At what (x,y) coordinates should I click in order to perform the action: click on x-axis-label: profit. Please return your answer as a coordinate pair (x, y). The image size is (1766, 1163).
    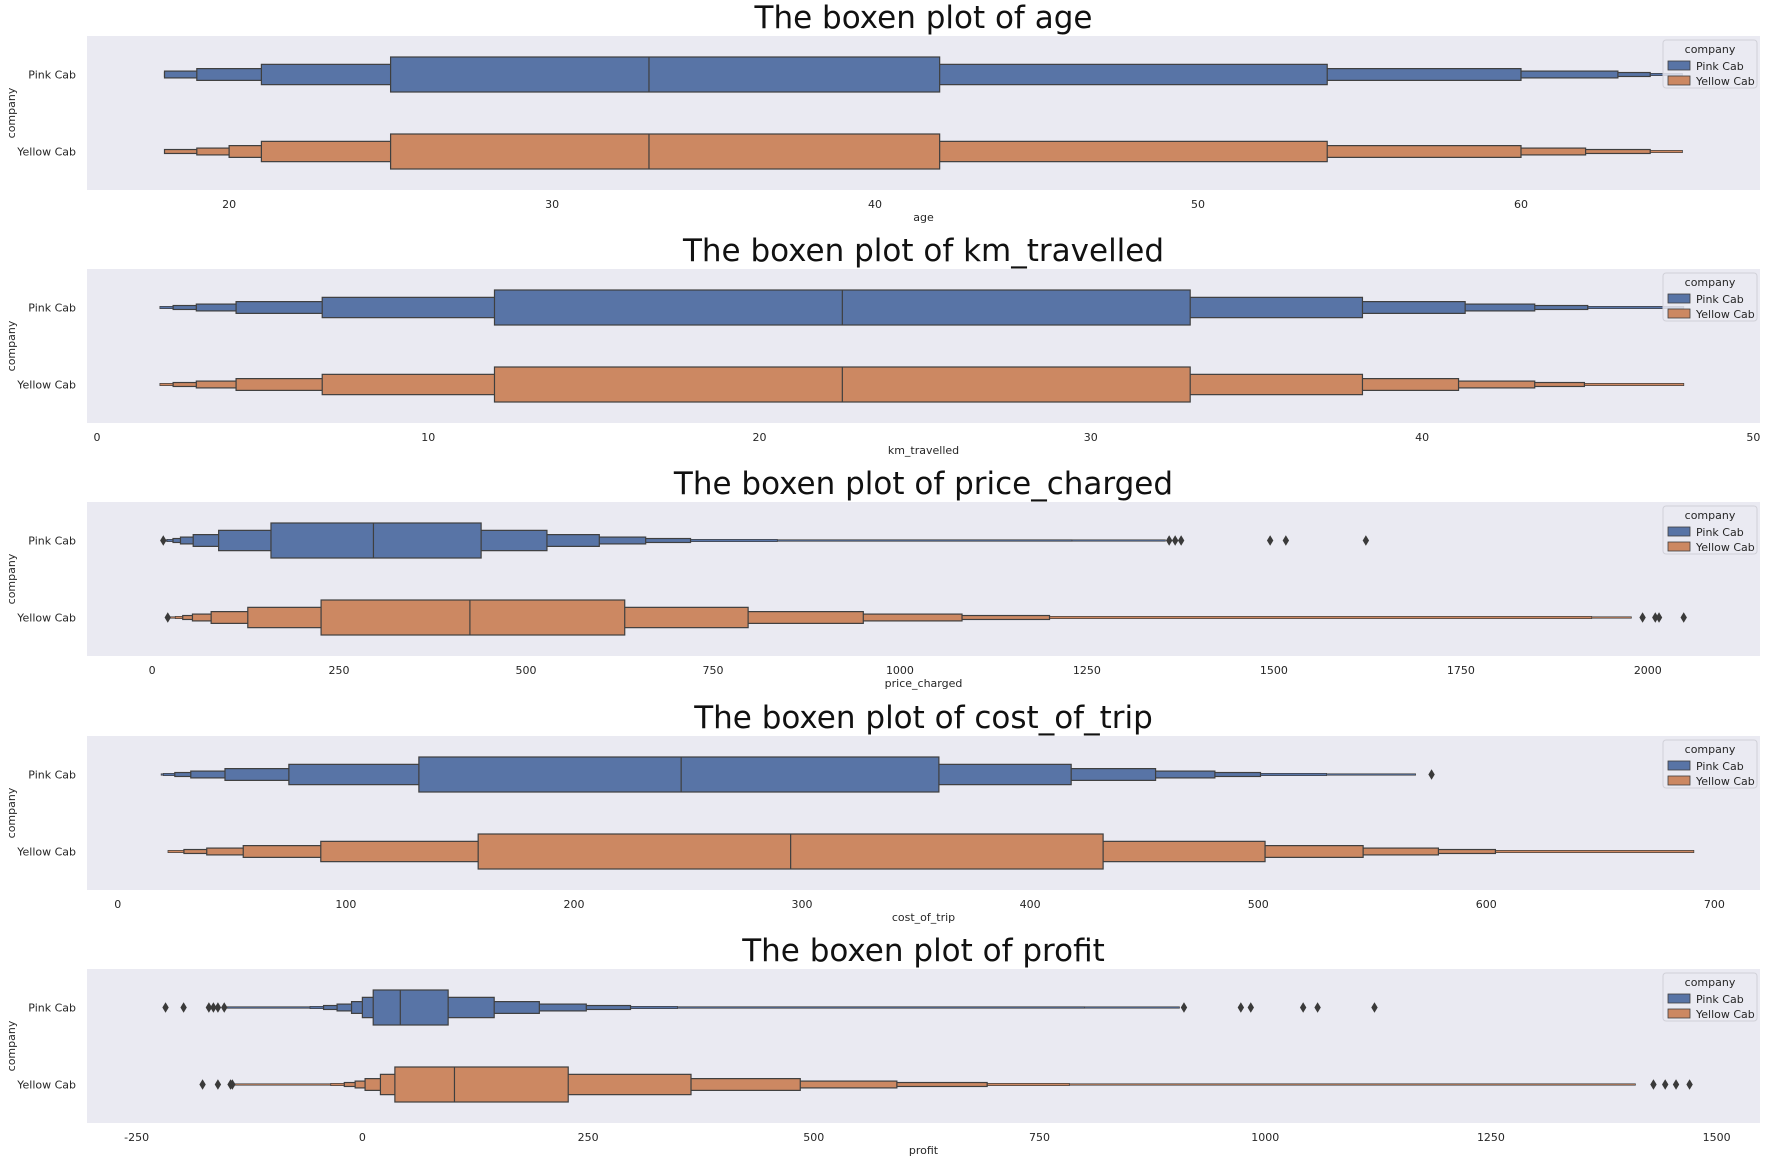
    Looking at the image, I should click on (924, 1150).